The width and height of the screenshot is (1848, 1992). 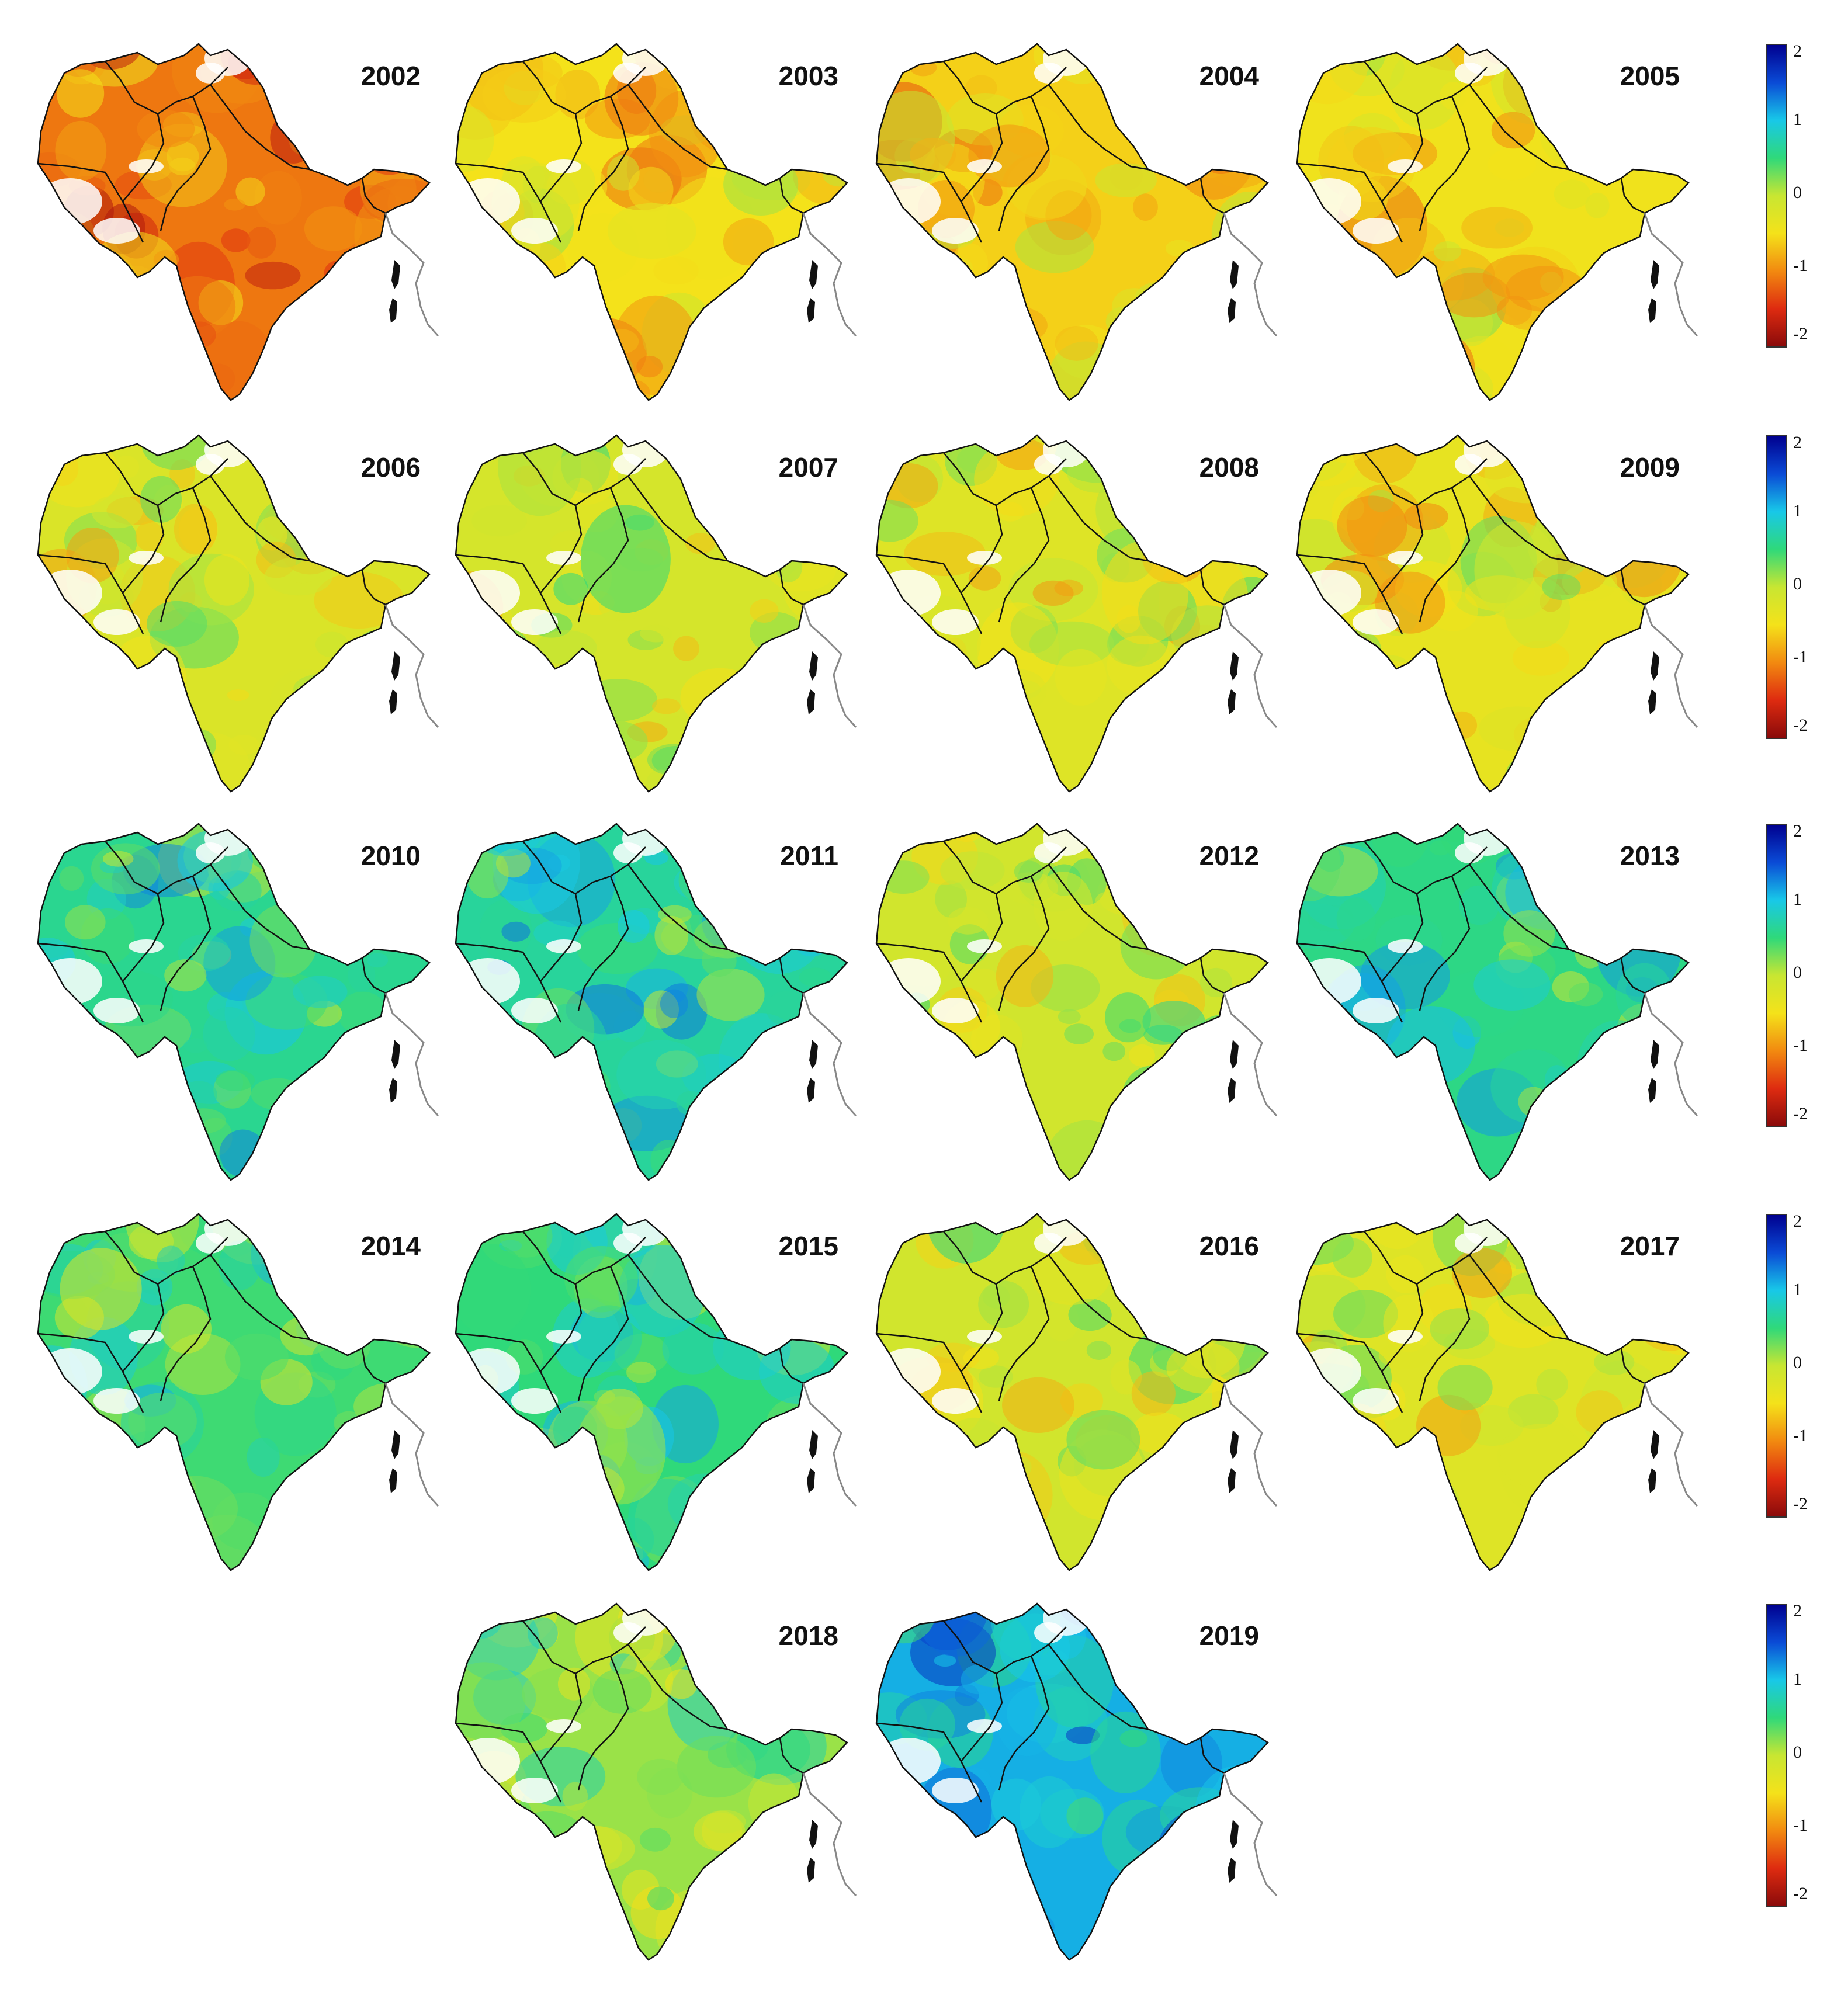 What do you see at coordinates (1229, 467) in the screenshot?
I see `year-label: 2008` at bounding box center [1229, 467].